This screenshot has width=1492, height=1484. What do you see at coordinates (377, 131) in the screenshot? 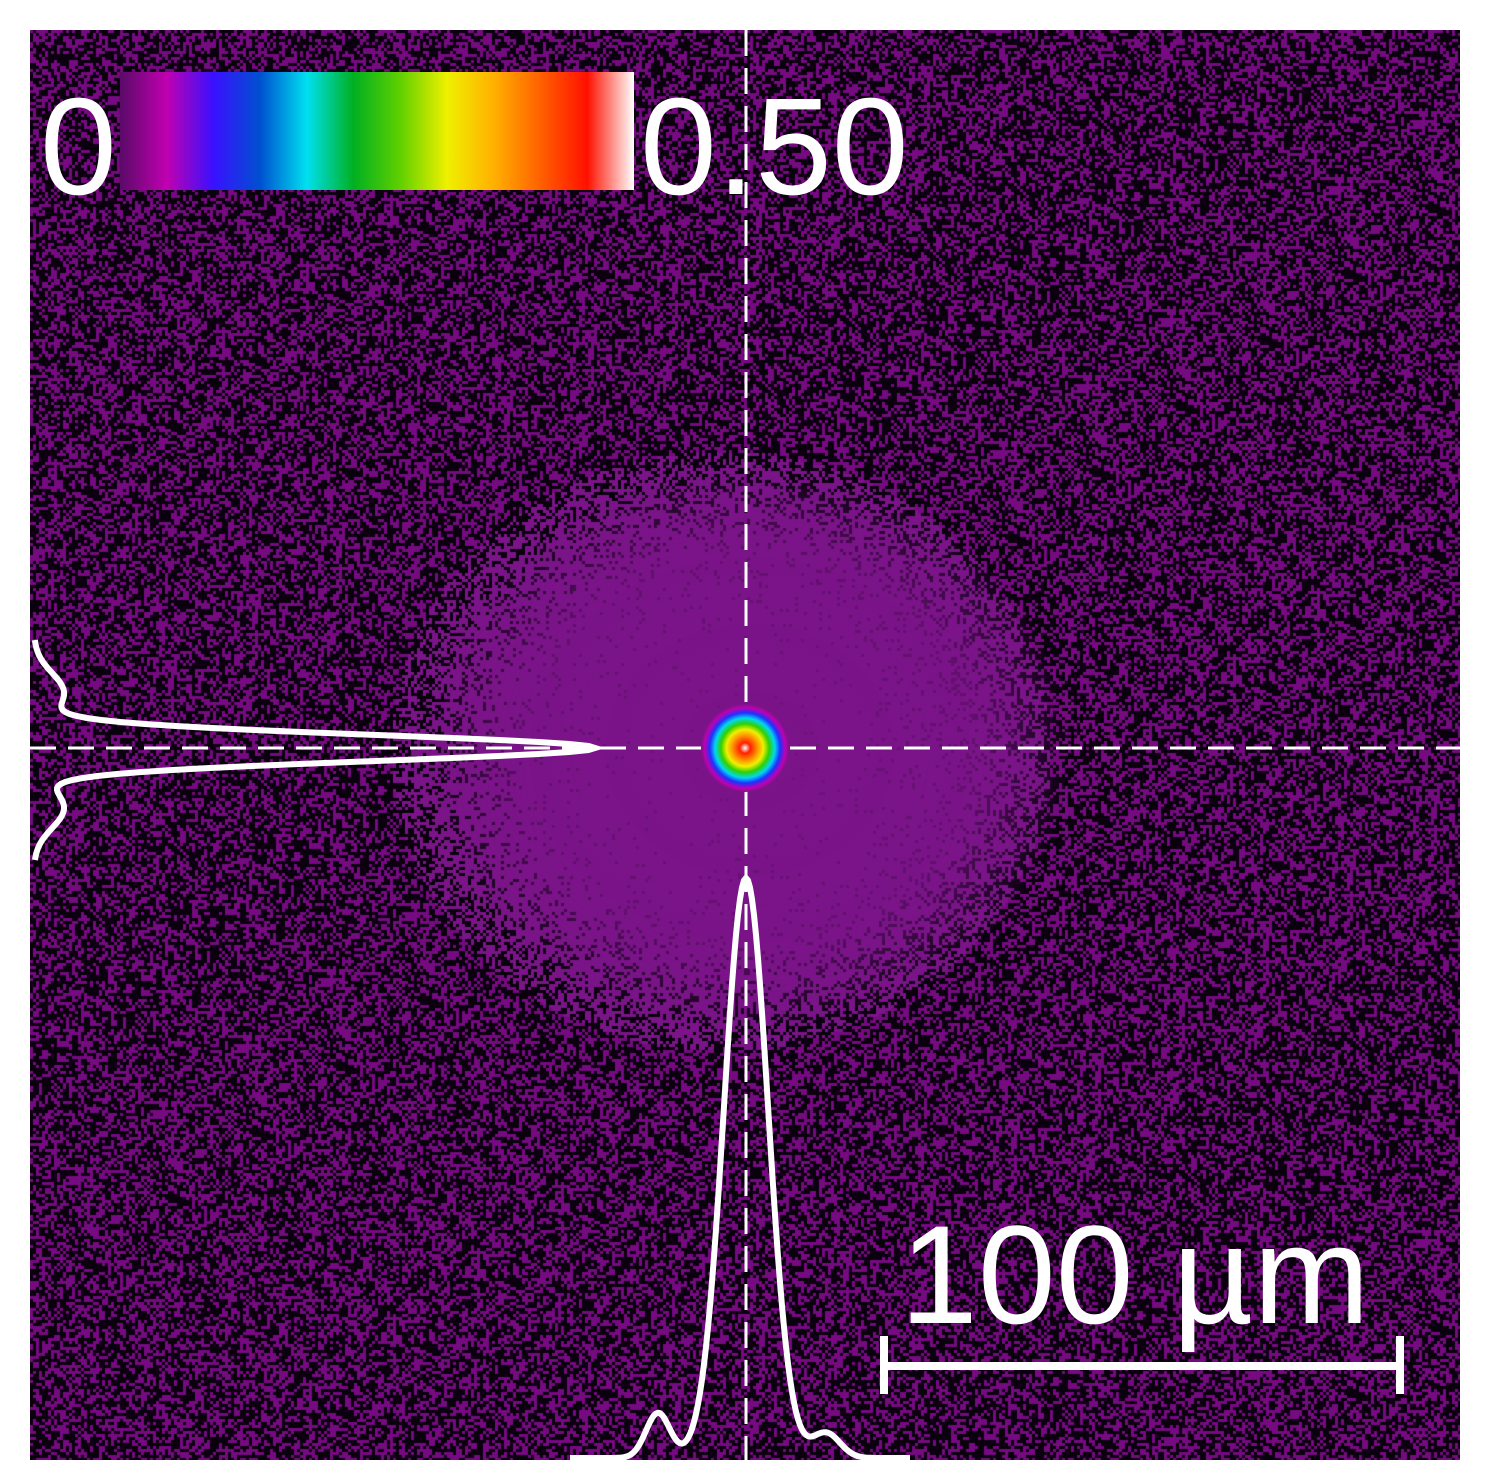
I see `colorbar` at bounding box center [377, 131].